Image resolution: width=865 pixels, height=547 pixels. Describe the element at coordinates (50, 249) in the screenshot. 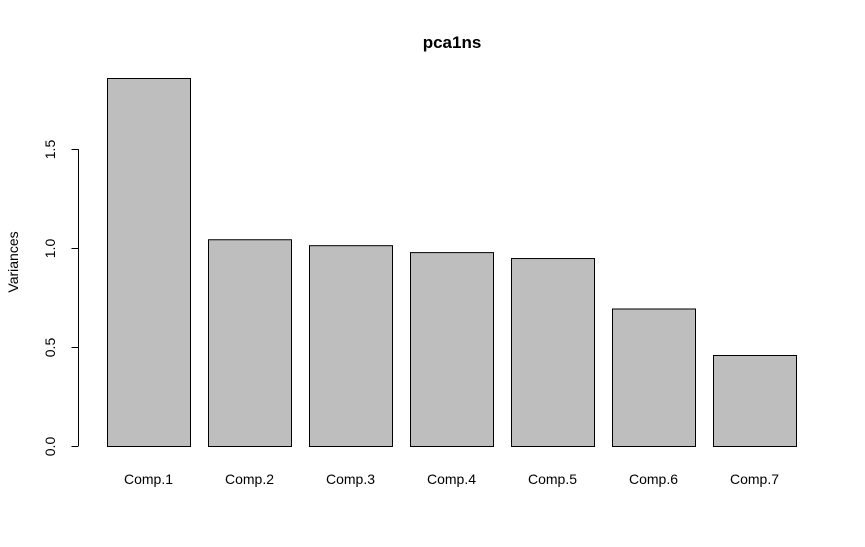

I see `y-tick-label: 1.0` at that location.